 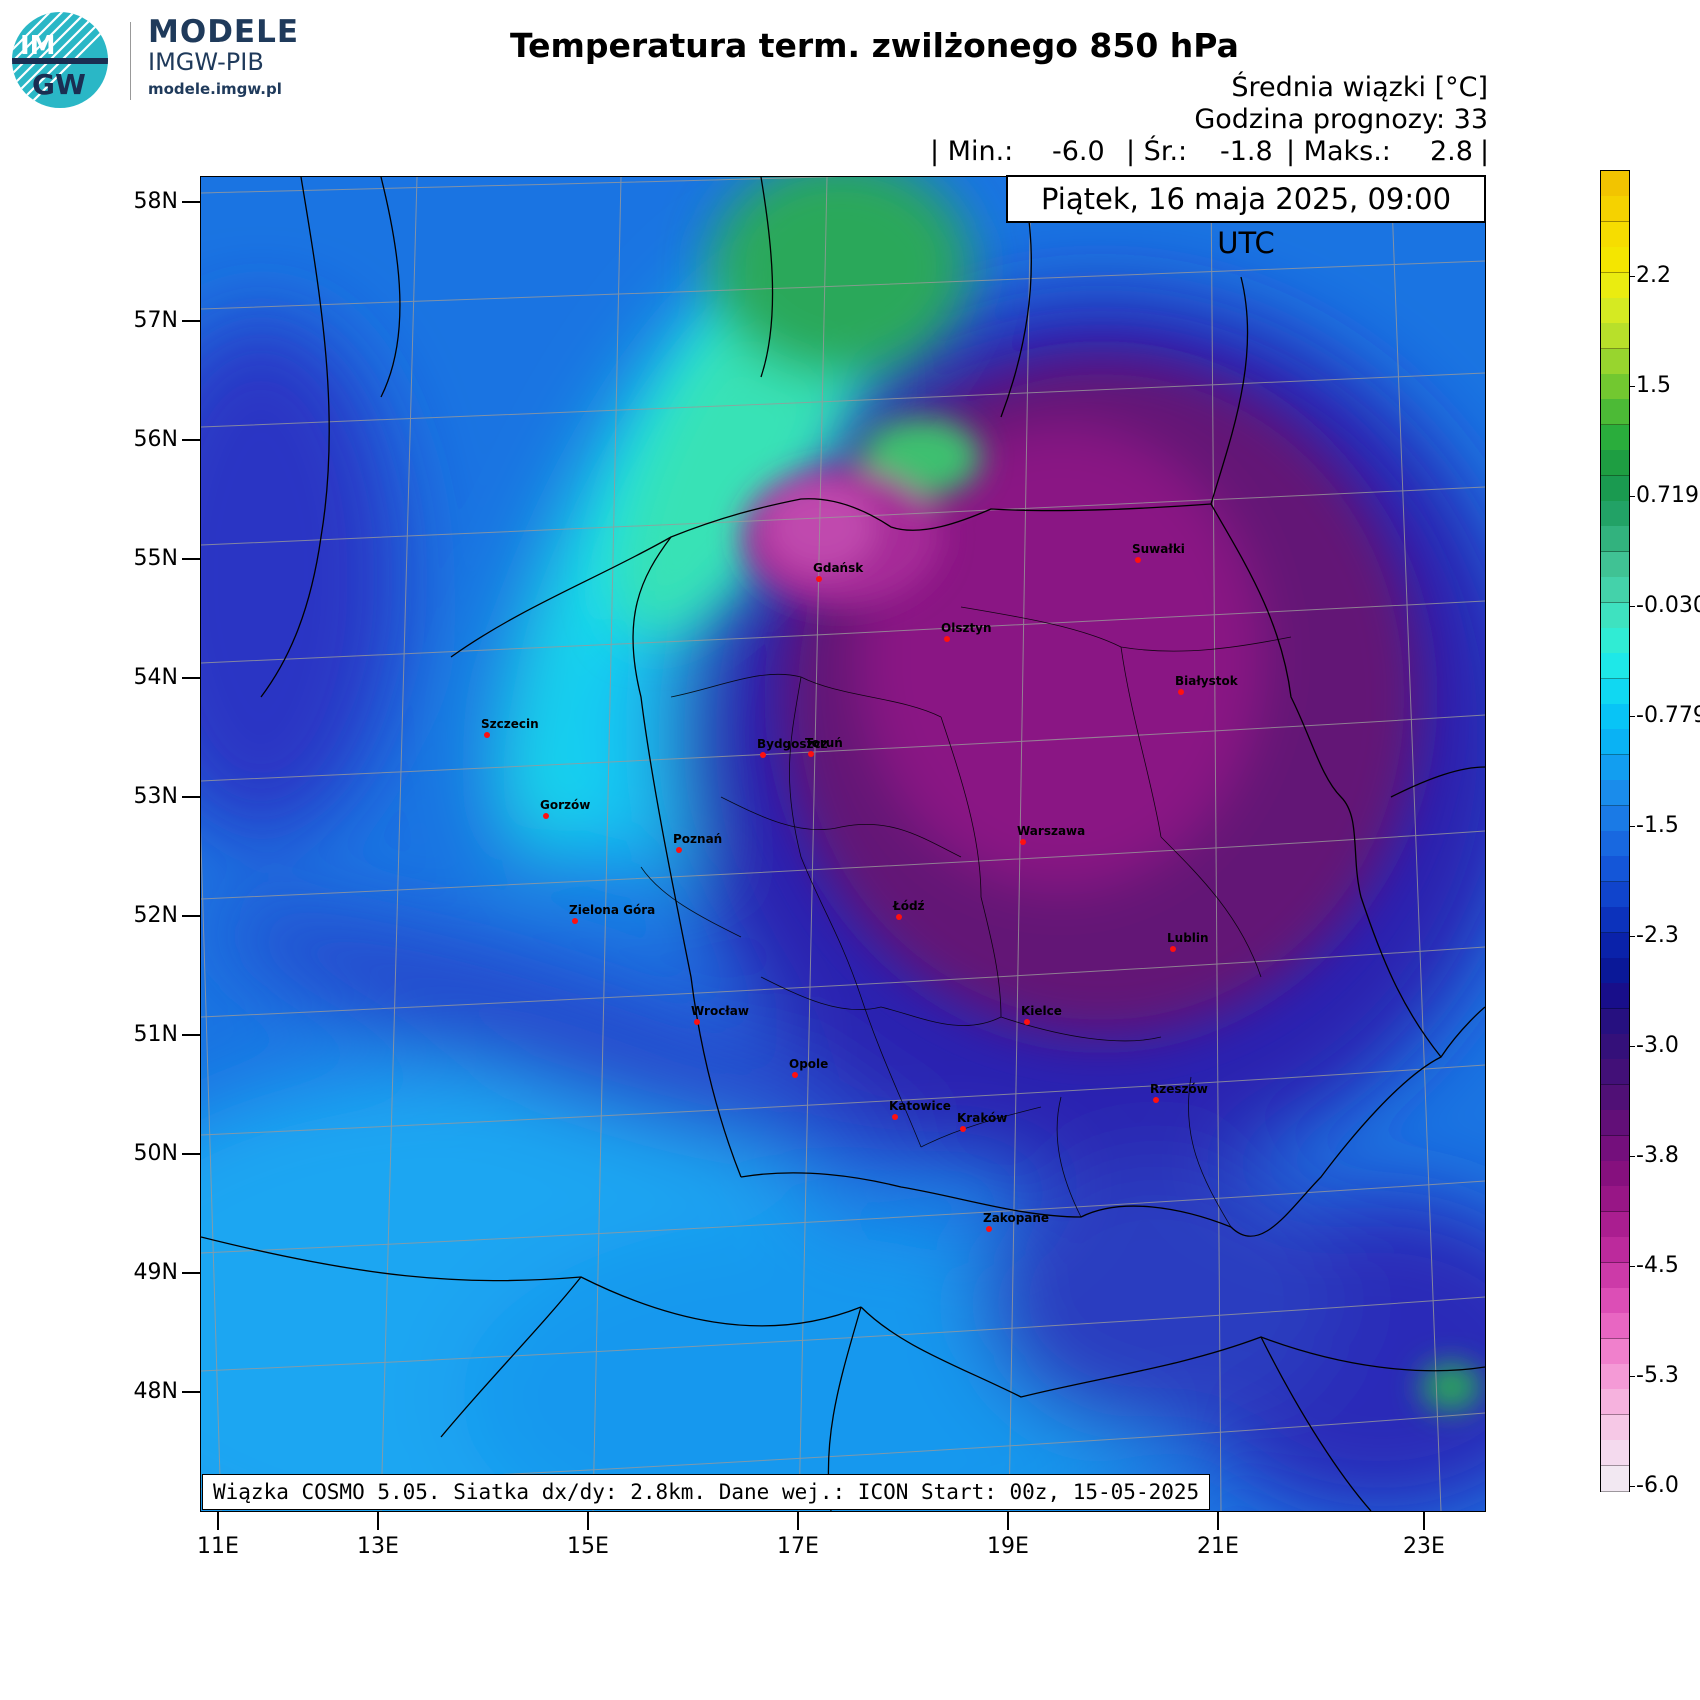 What do you see at coordinates (155, 677) in the screenshot?
I see `lat-label: 54N` at bounding box center [155, 677].